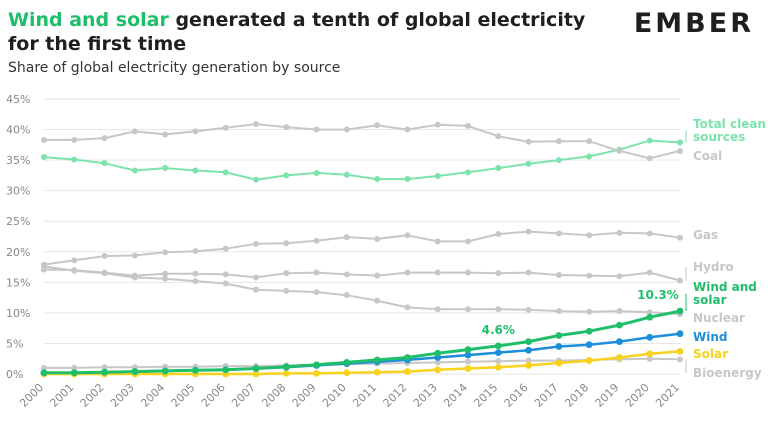 The height and width of the screenshot is (422, 768). I want to click on series-label-bioenergy: Bioenergy, so click(727, 373).